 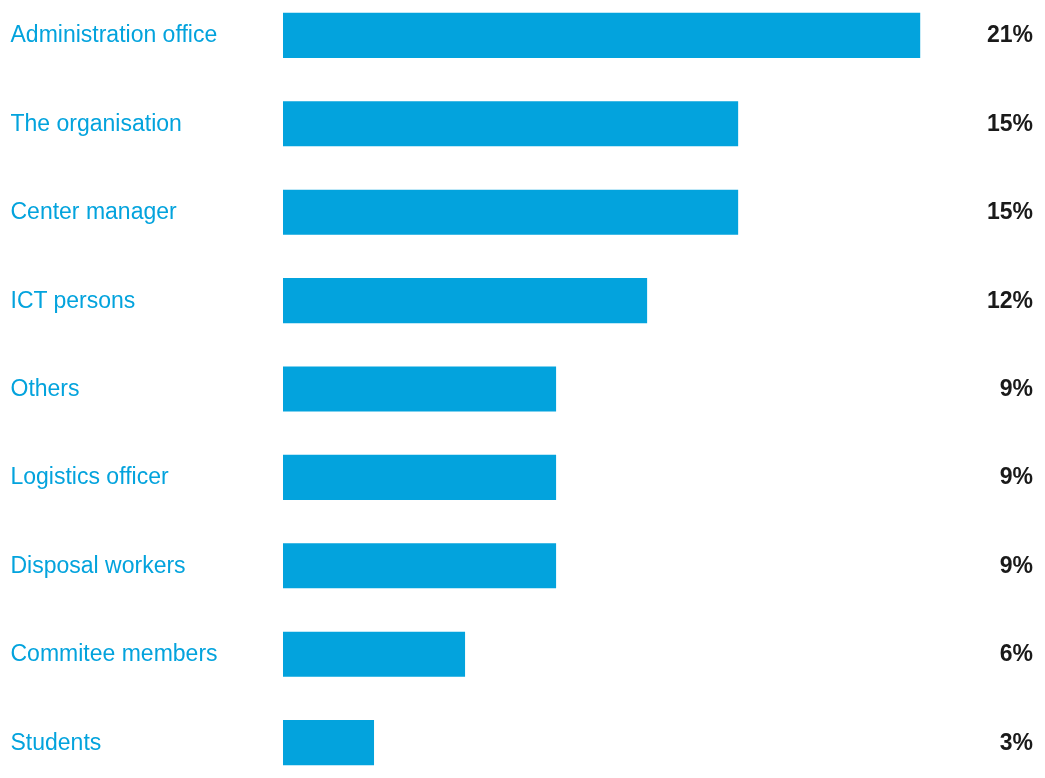 What do you see at coordinates (56, 741) in the screenshot?
I see `y-tick-label: Students` at bounding box center [56, 741].